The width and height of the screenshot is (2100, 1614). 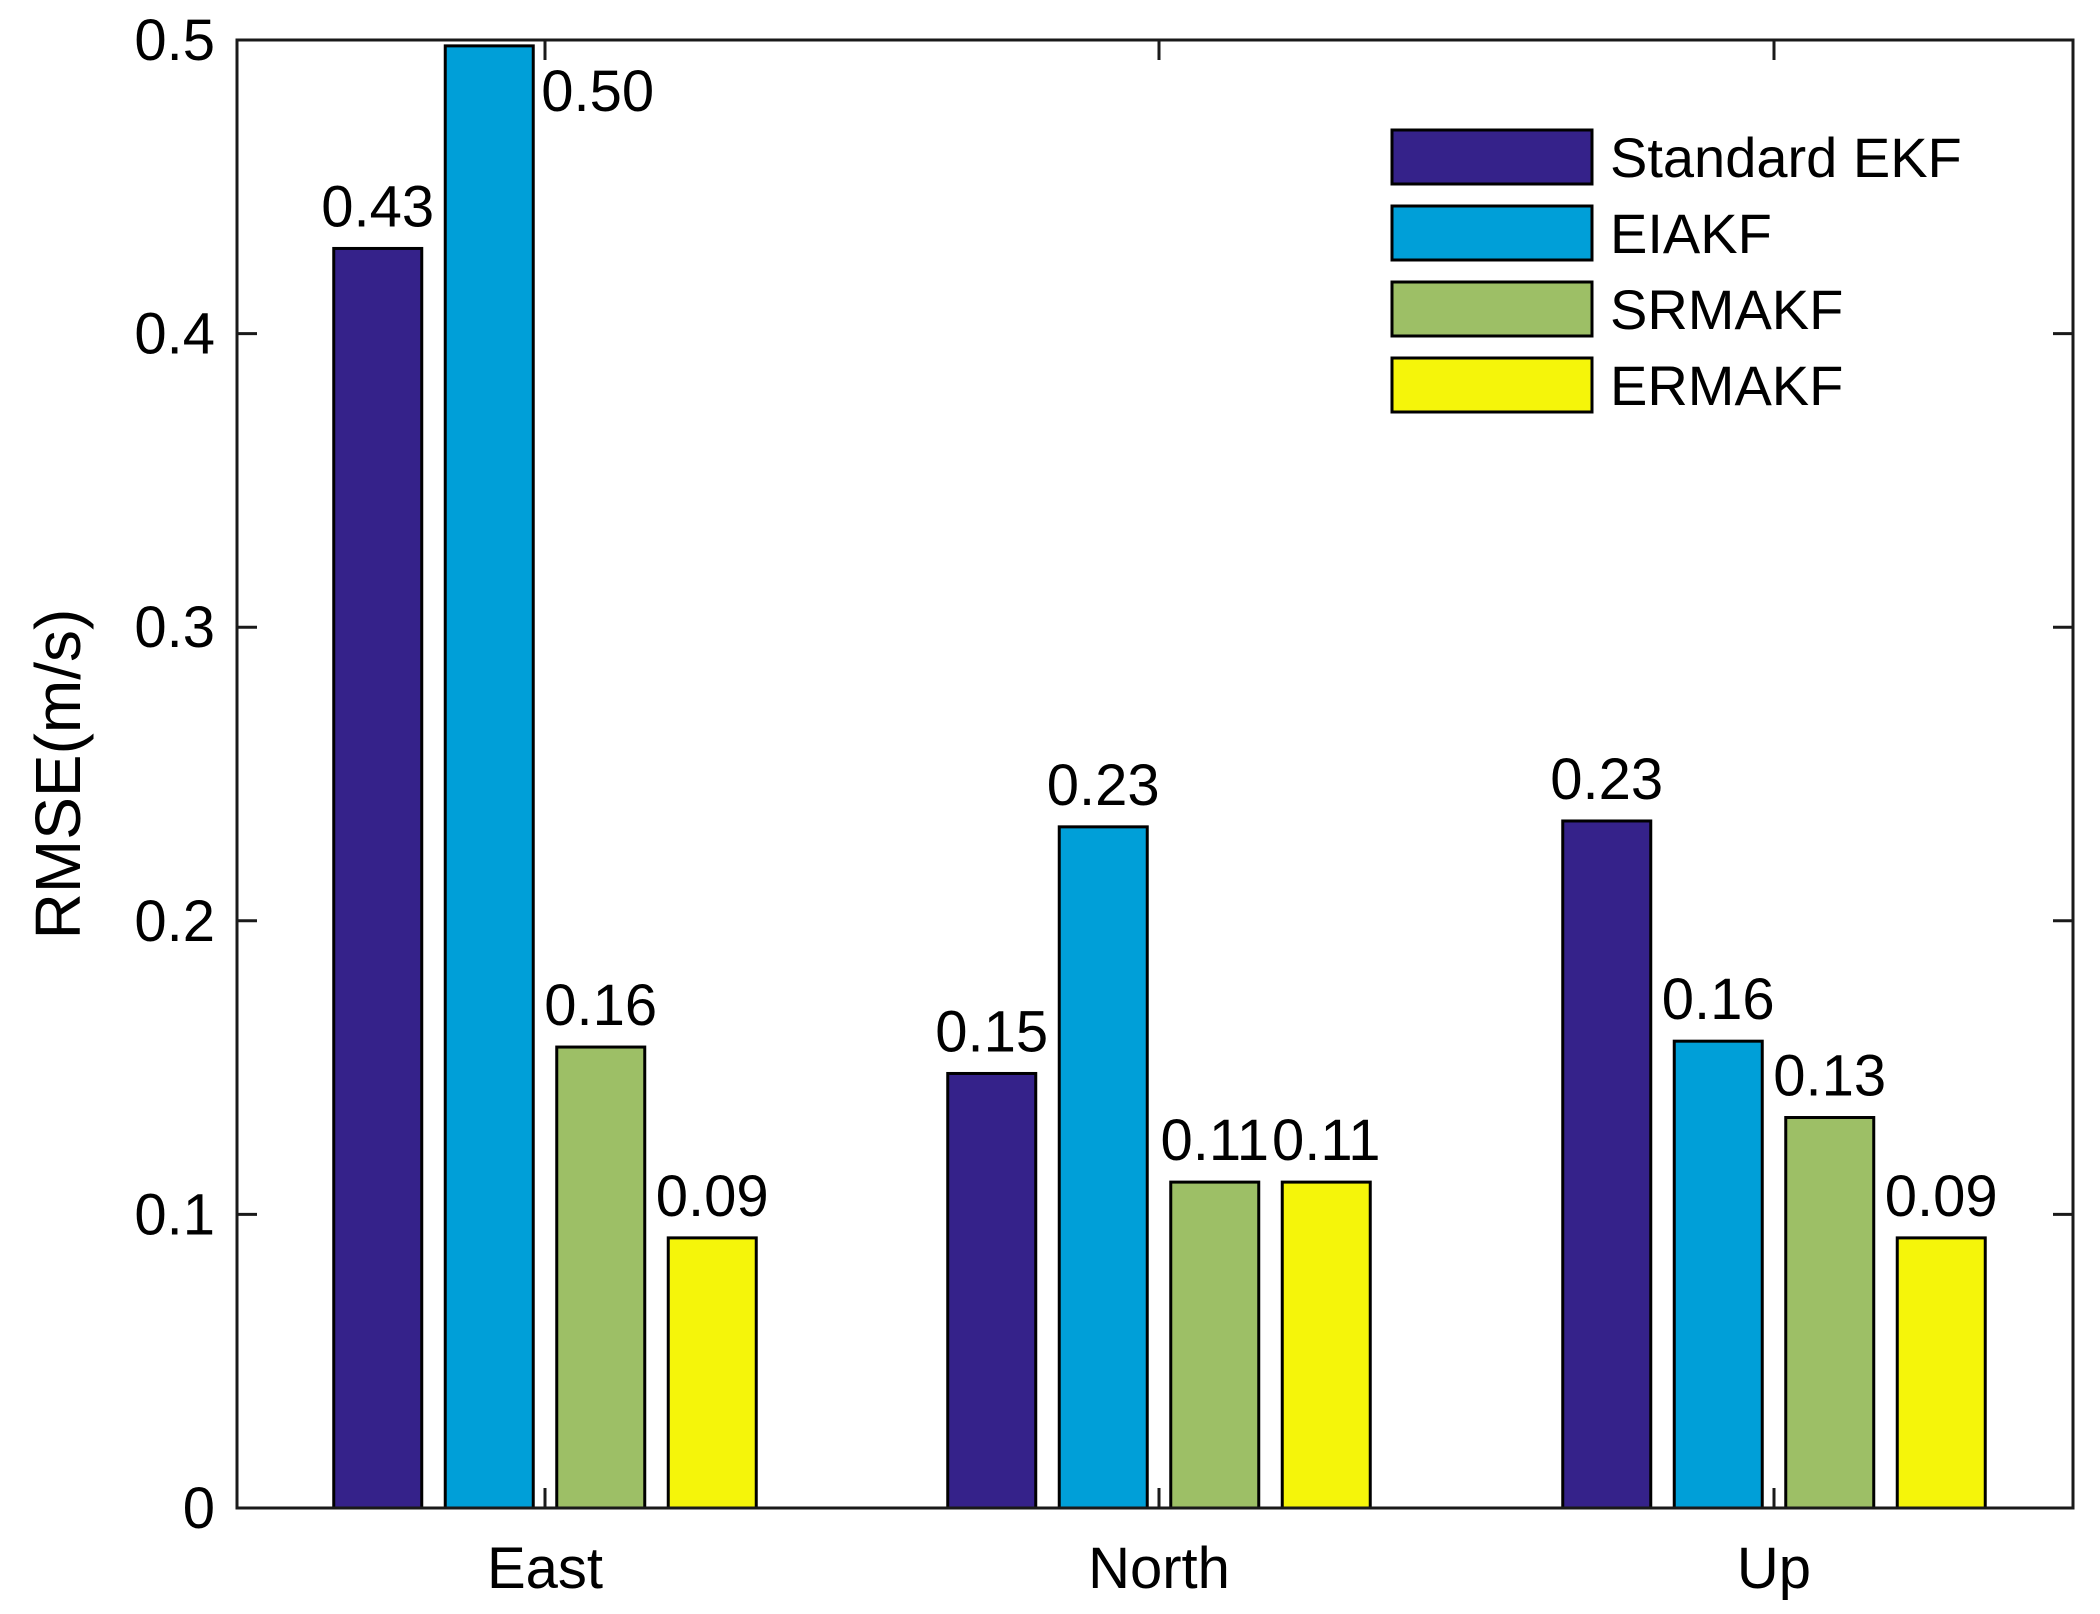 I want to click on bar-value-label: 0.15, so click(x=991, y=1031).